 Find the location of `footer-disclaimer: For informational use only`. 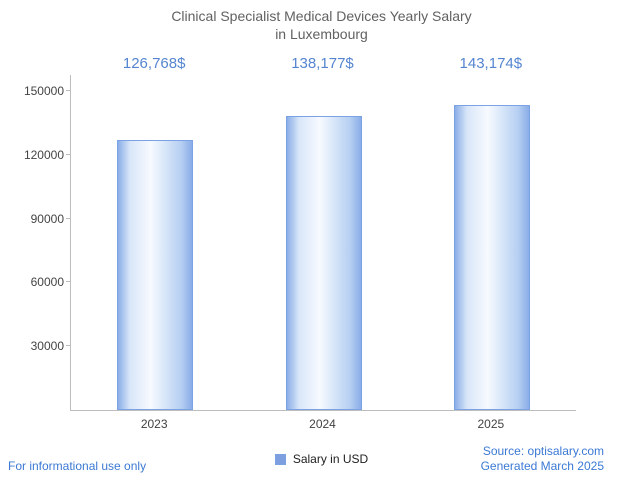

footer-disclaimer: For informational use only is located at coordinates (77, 466).